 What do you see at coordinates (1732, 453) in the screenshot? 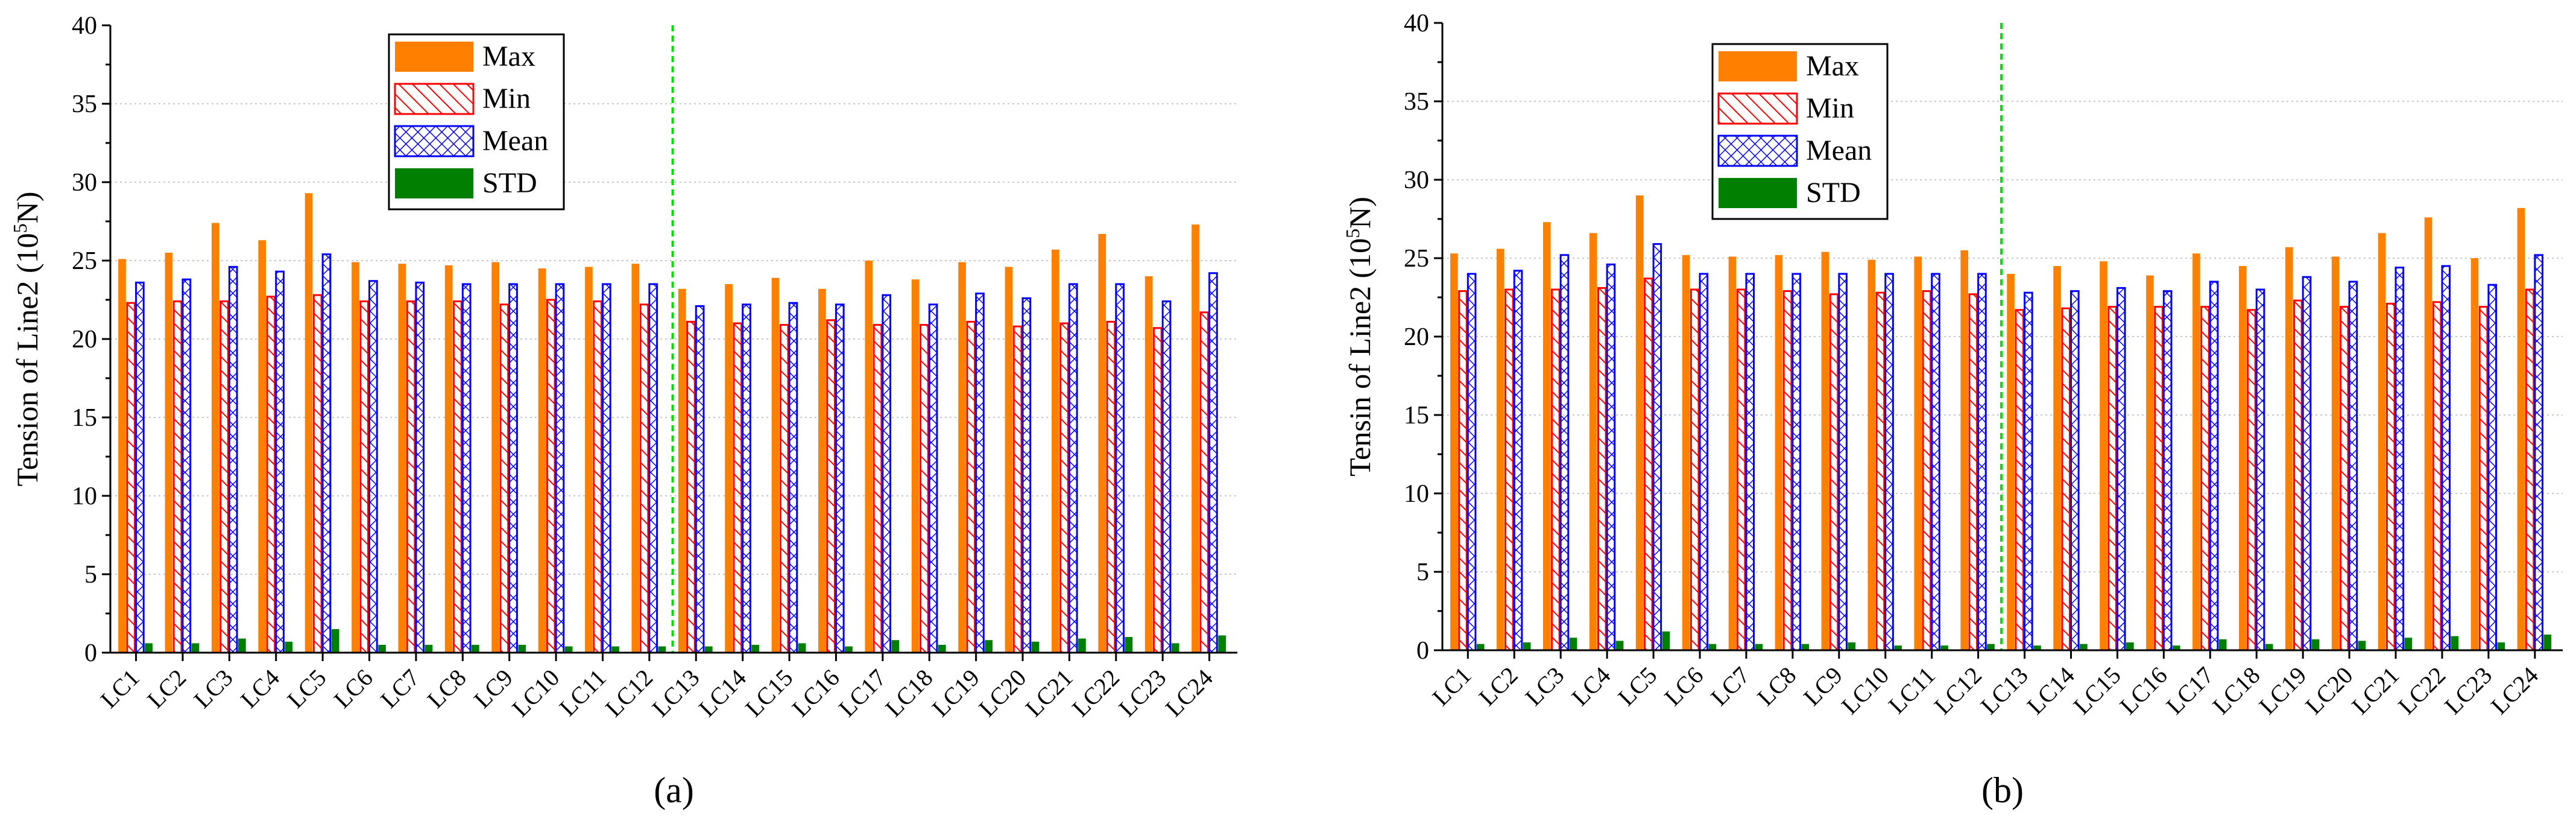
I see `bar-max-lc7` at bounding box center [1732, 453].